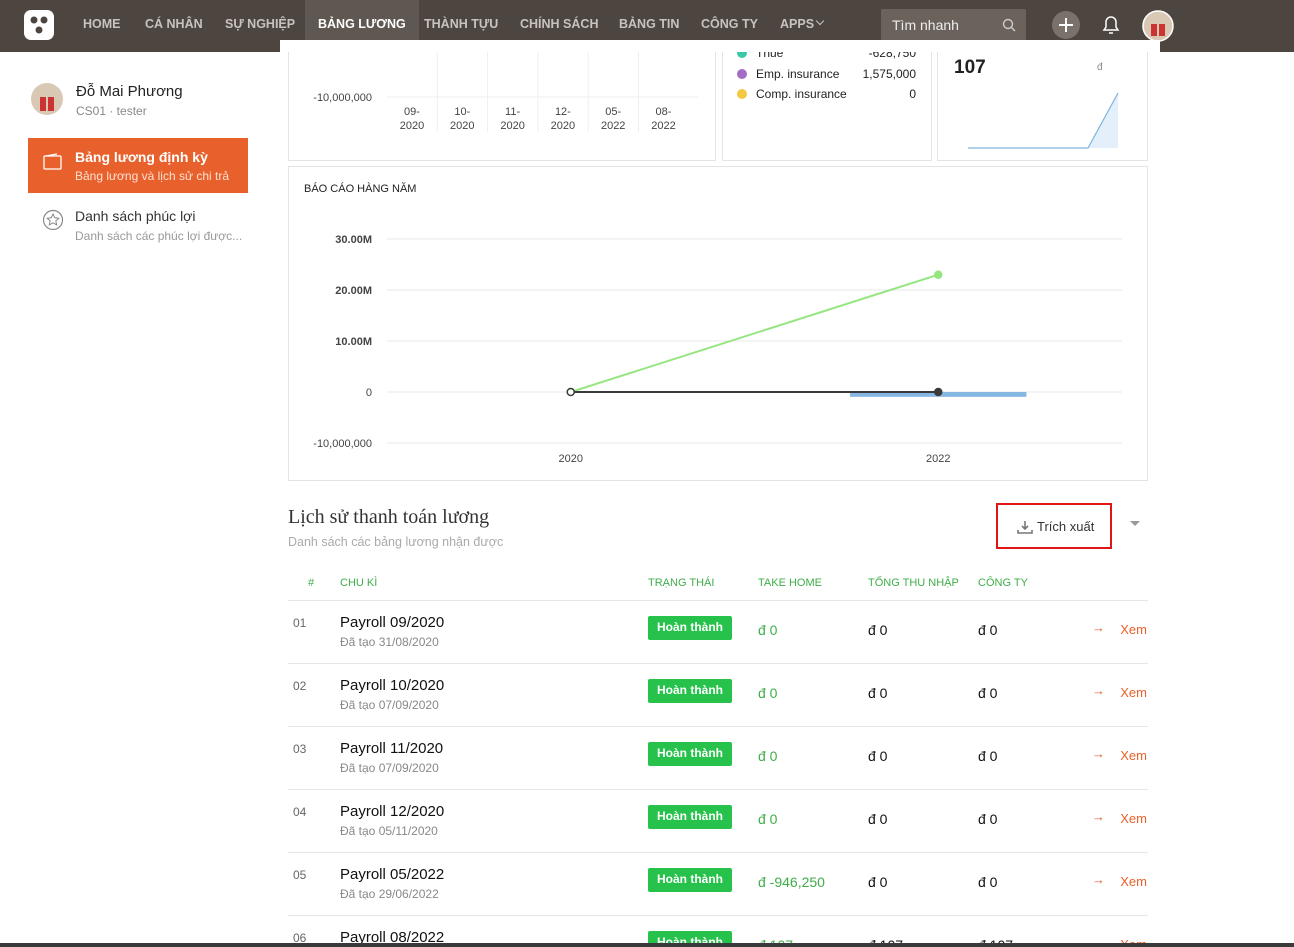 This screenshot has height=947, width=1294. Describe the element at coordinates (359, 583) in the screenshot. I see `column-header: CHU KÌ` at that location.